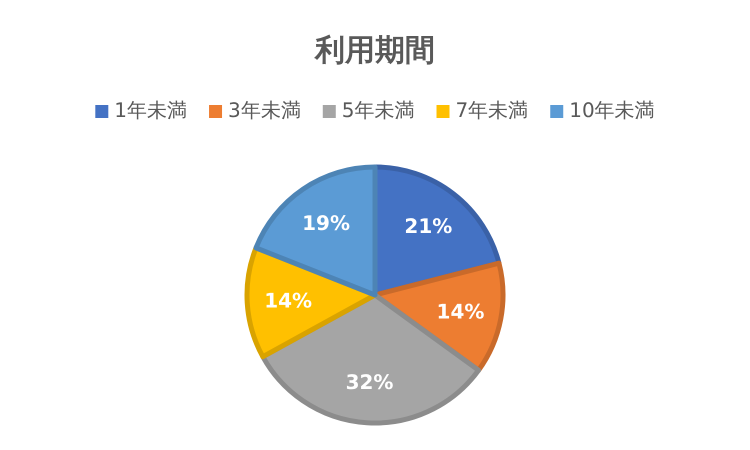 The image size is (750, 450). I want to click on legend-label: 7年未満, so click(492, 110).